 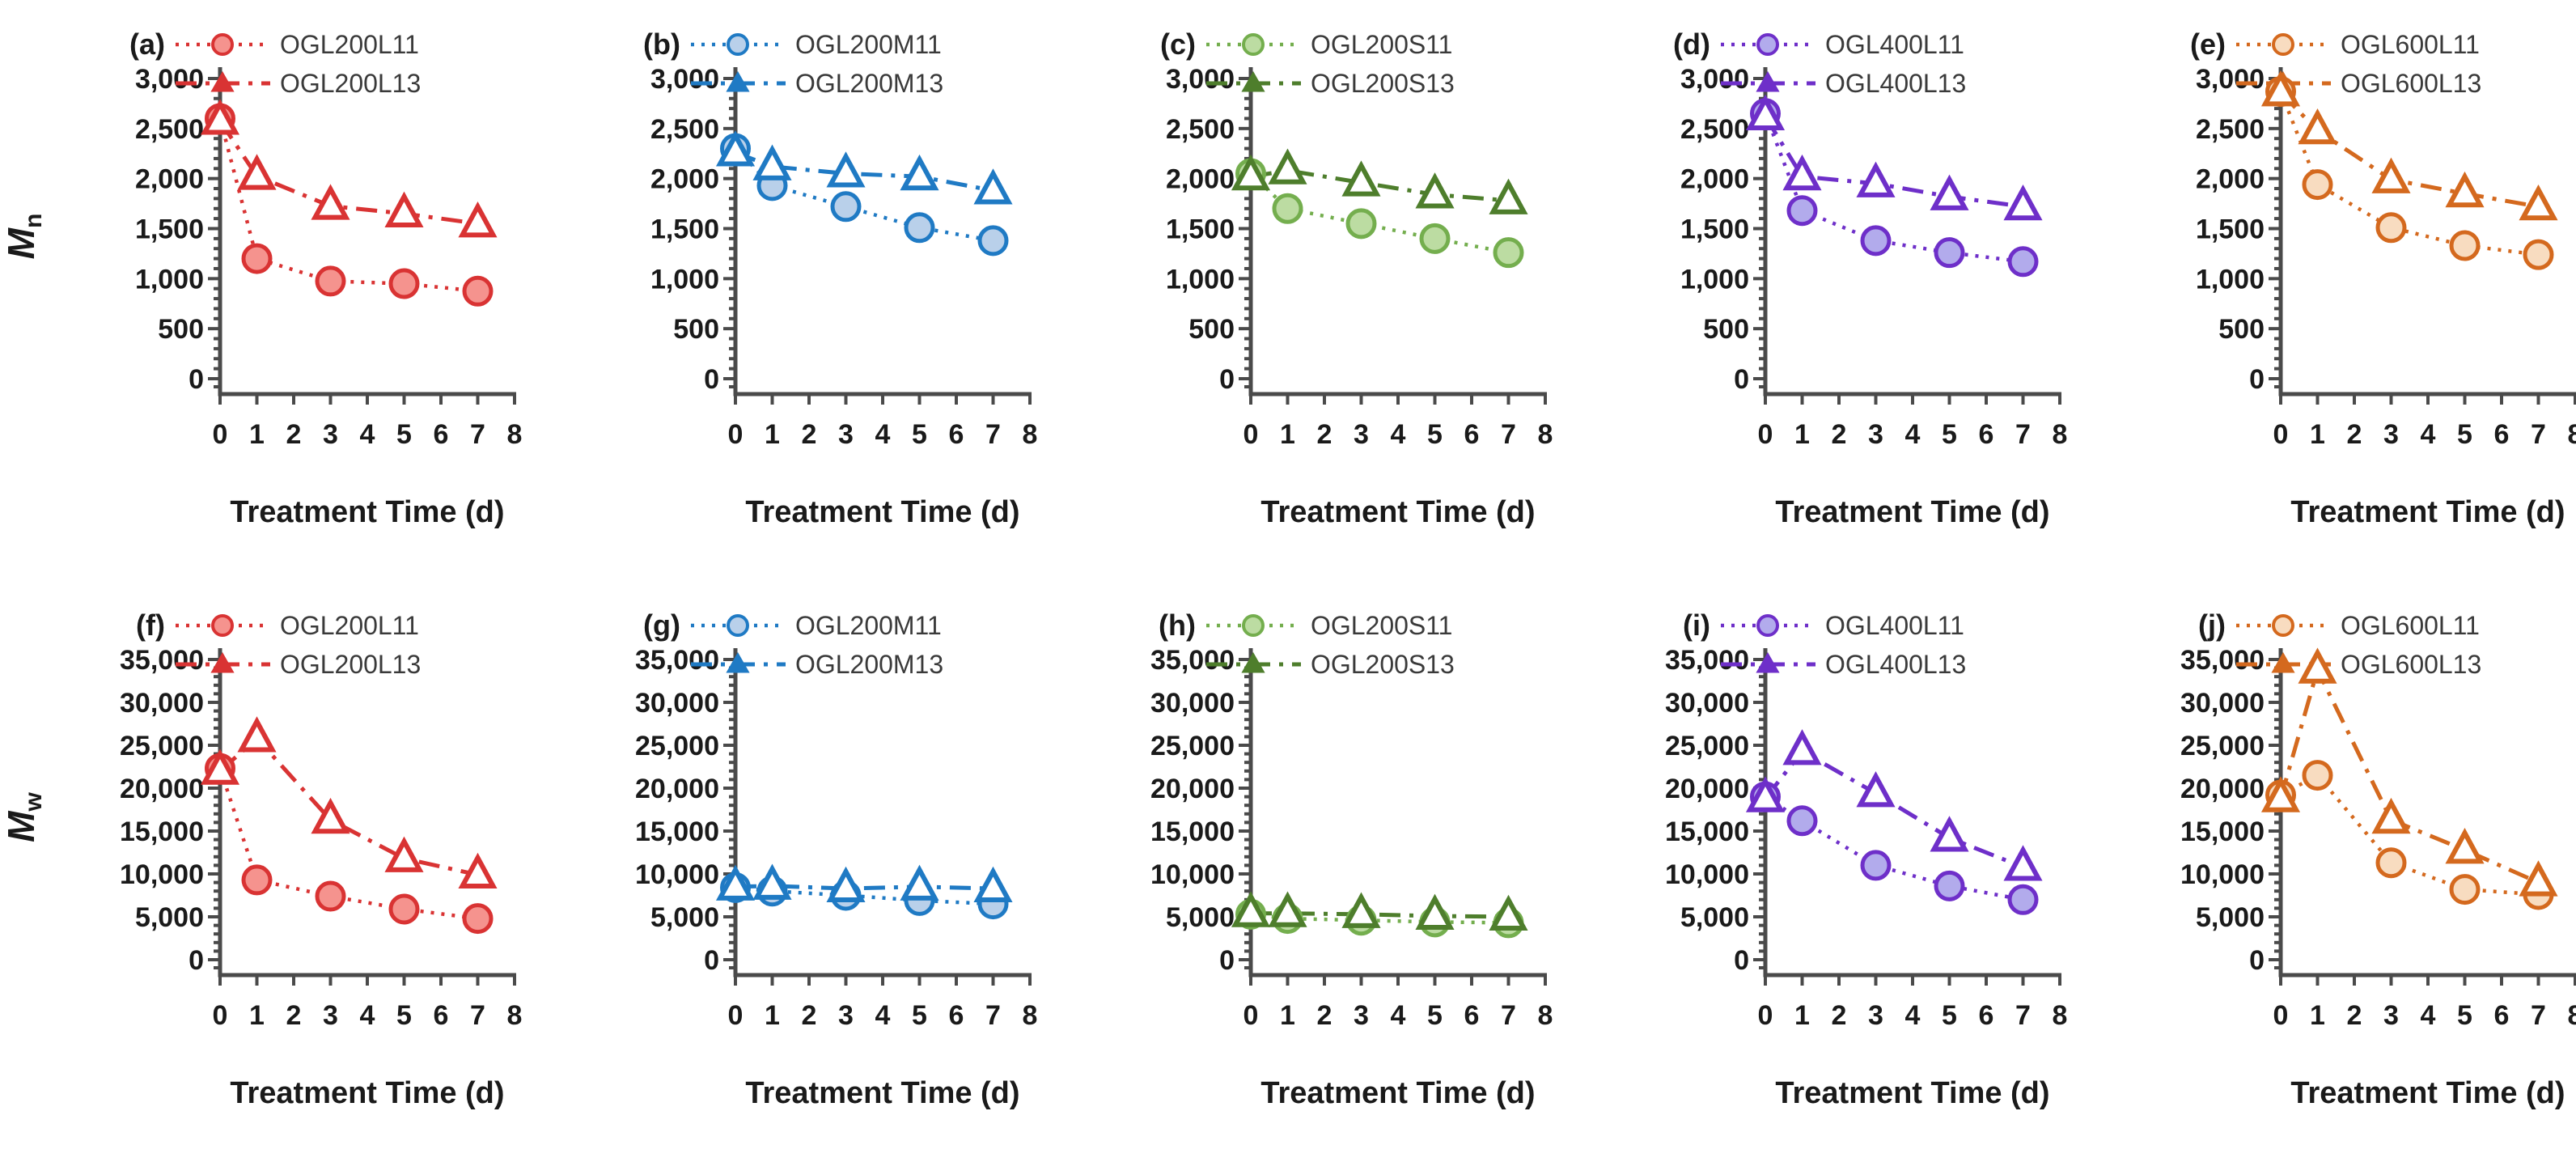 What do you see at coordinates (1895, 83) in the screenshot?
I see `legend-label: OGL400L13` at bounding box center [1895, 83].